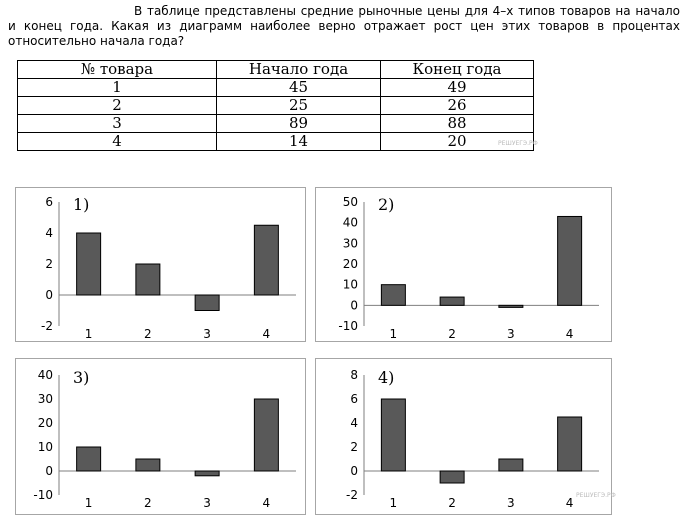 This screenshot has height=525, width=688. I want to click on table-cell: 3, so click(117, 123).